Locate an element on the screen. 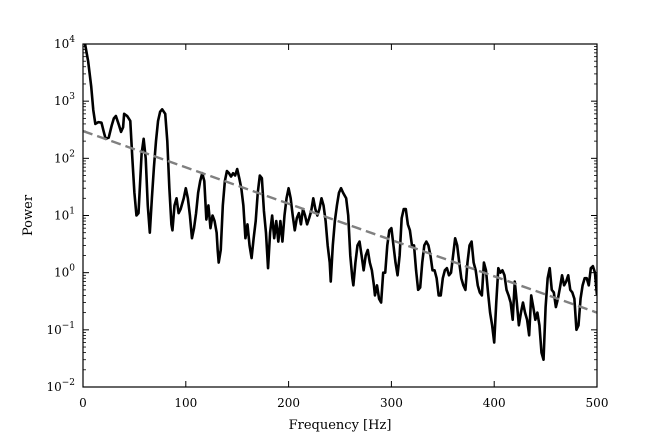  y-tick-label: 10¹ is located at coordinates (64, 215).